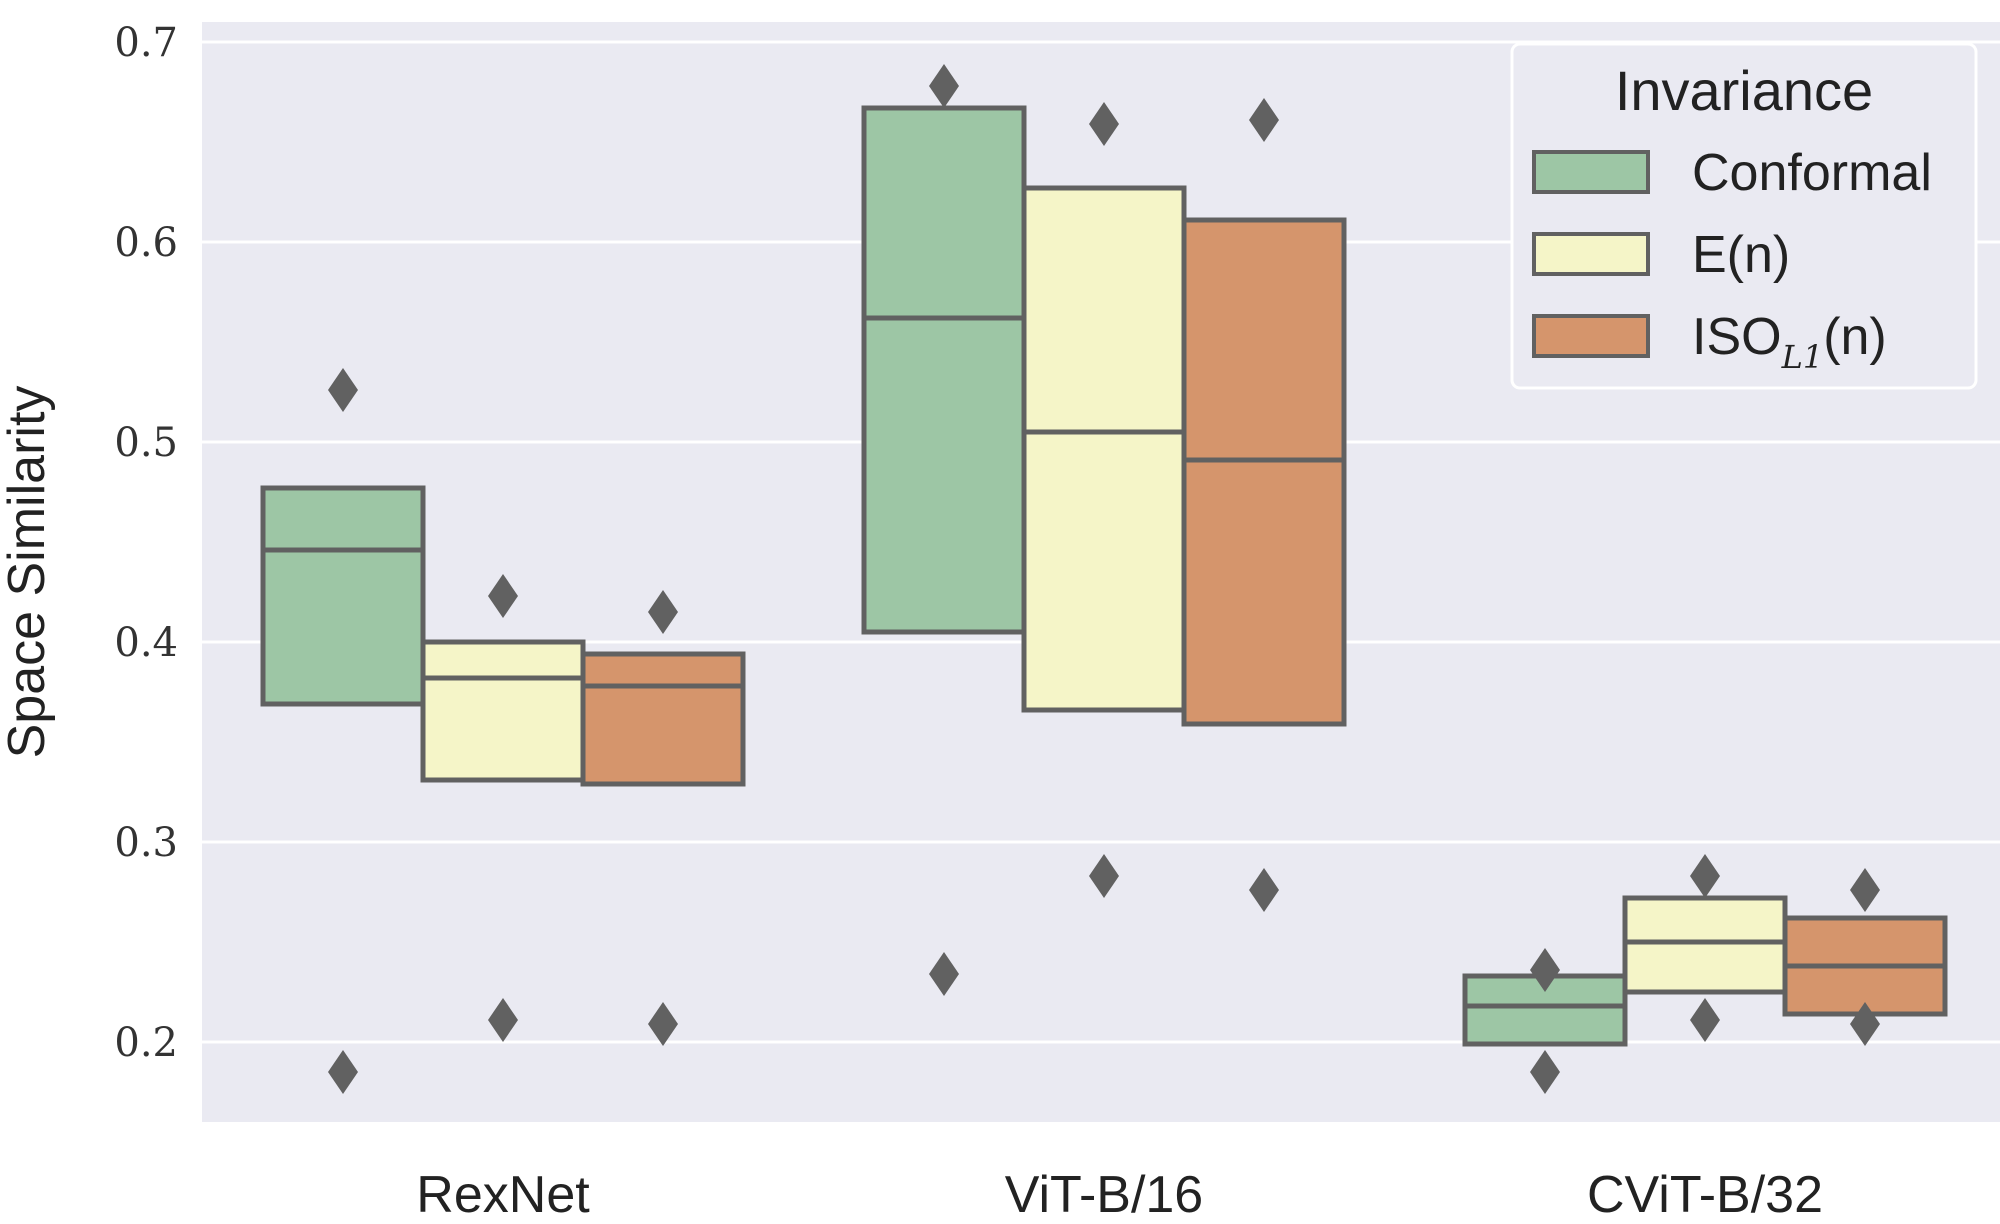  I want to click on legend: Invariance Conformal E(n) ISOL1(n), so click(1744, 216).